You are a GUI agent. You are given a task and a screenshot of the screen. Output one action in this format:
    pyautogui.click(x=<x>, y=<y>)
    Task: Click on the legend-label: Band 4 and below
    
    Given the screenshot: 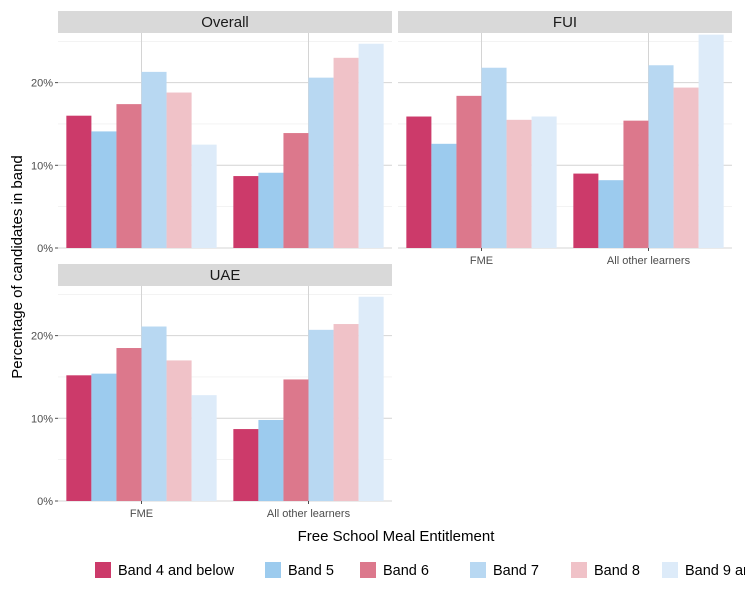 What is the action you would take?
    pyautogui.click(x=176, y=571)
    